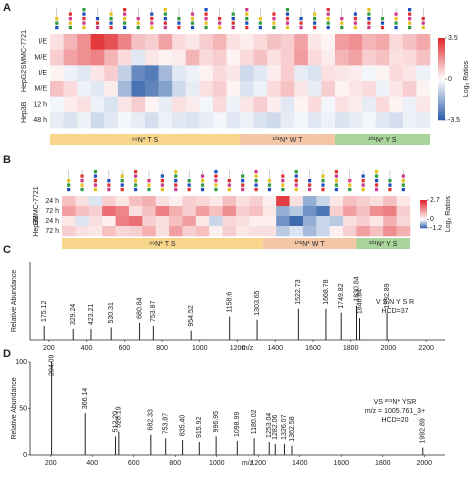  What do you see at coordinates (42, 73) in the screenshot?
I see `row-label: I/E` at bounding box center [42, 73].